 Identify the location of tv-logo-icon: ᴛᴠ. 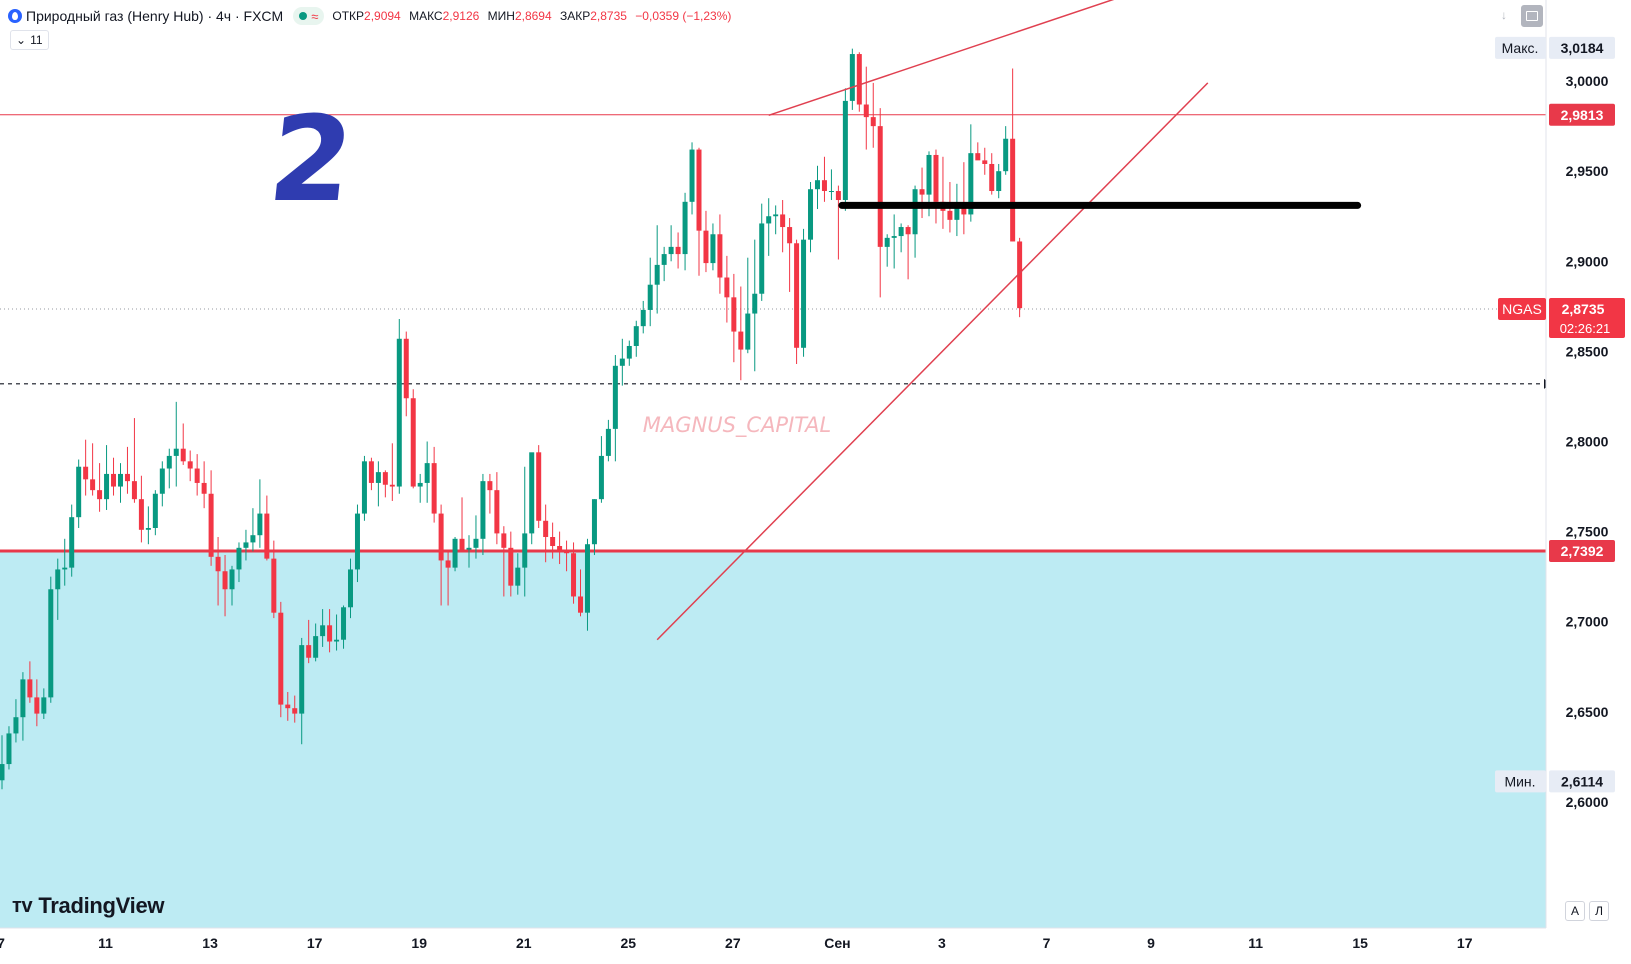
(22, 905).